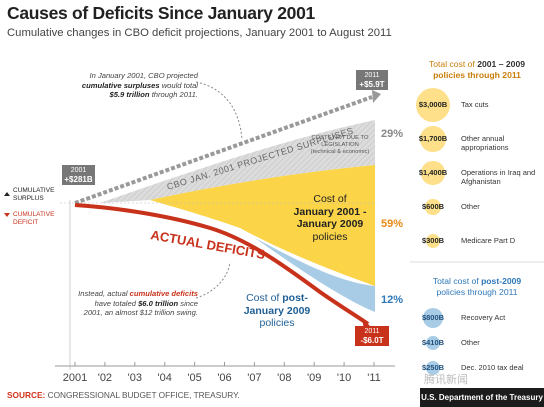  What do you see at coordinates (34, 194) in the screenshot?
I see `legend-surplus: CUMULATIVE SURPLUS` at bounding box center [34, 194].